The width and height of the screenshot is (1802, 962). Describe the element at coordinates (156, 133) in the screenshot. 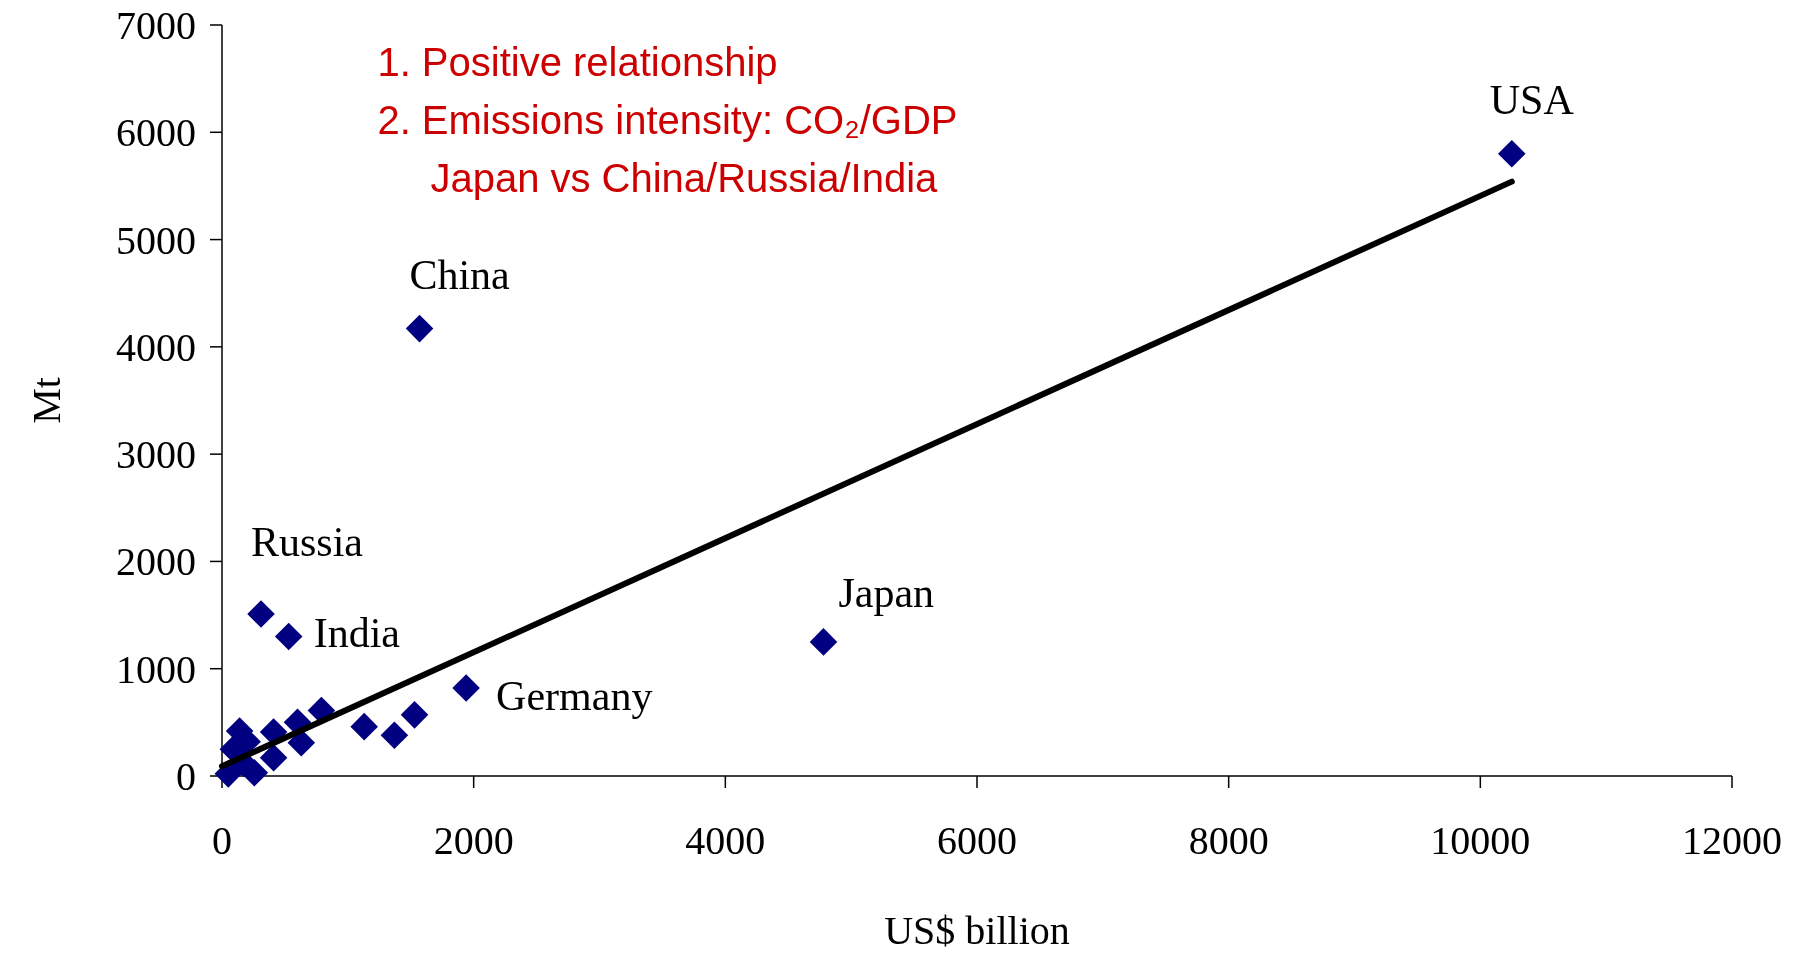

I see `y-tick-label: 6000` at that location.